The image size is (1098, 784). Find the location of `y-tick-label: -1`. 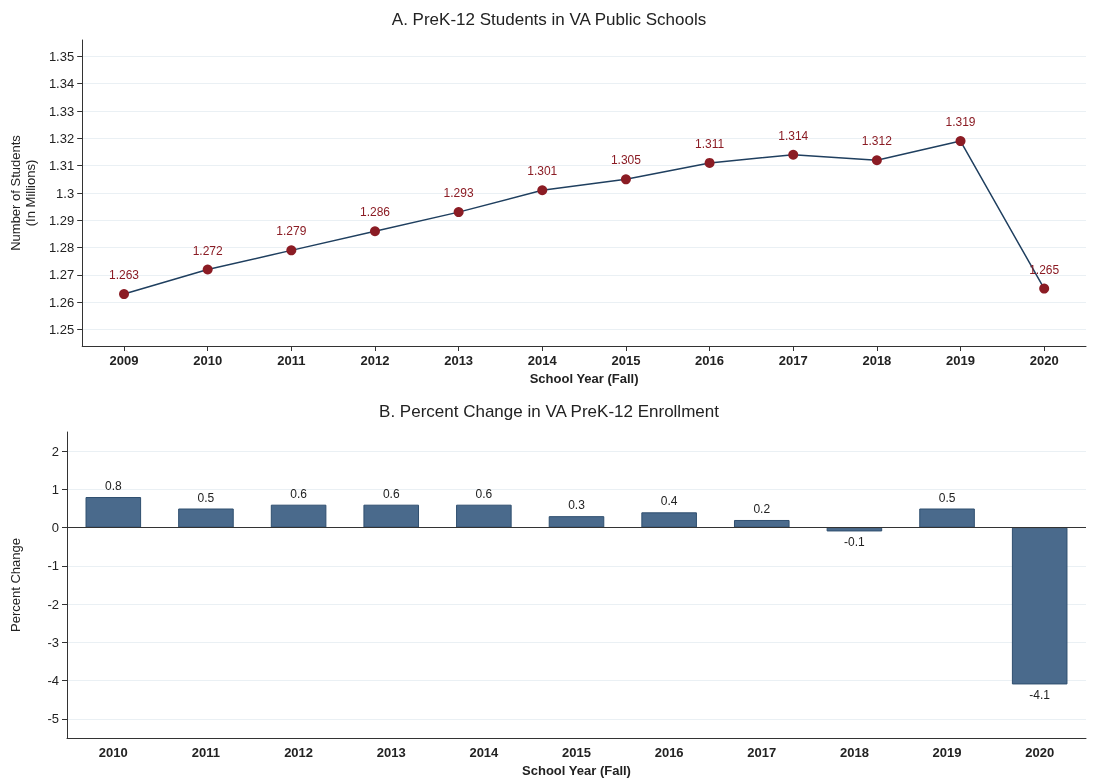

y-tick-label: -1 is located at coordinates (53, 566).